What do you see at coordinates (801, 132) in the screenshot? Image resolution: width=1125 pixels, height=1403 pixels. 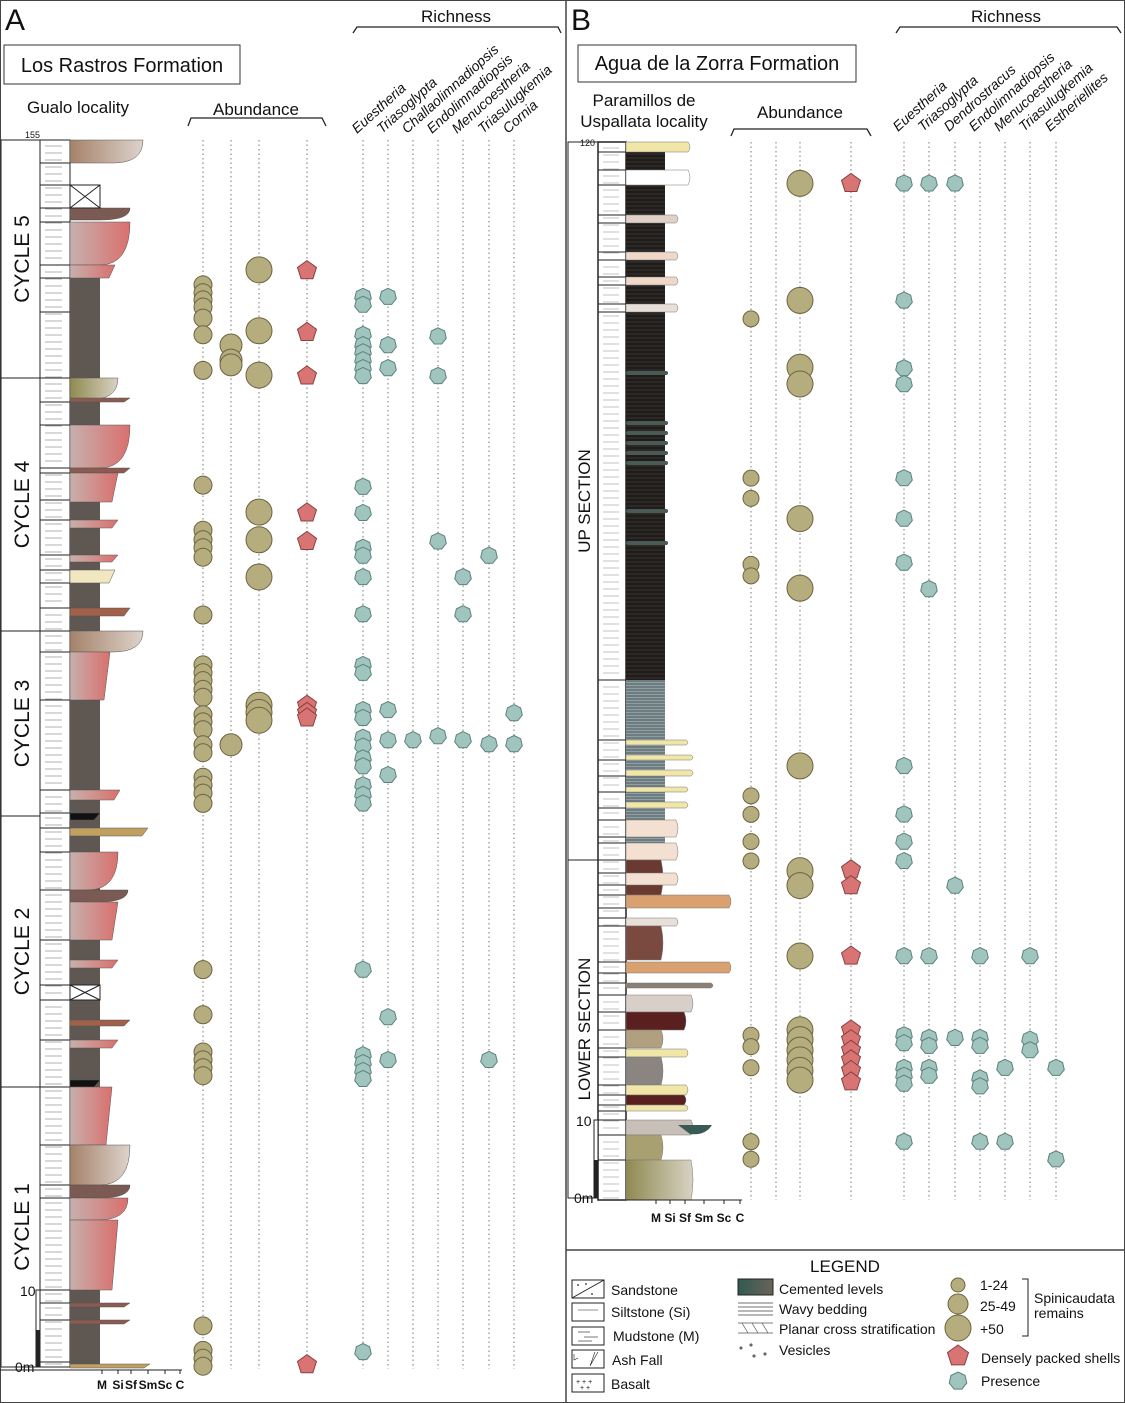 I see `abundance-bracket-b` at bounding box center [801, 132].